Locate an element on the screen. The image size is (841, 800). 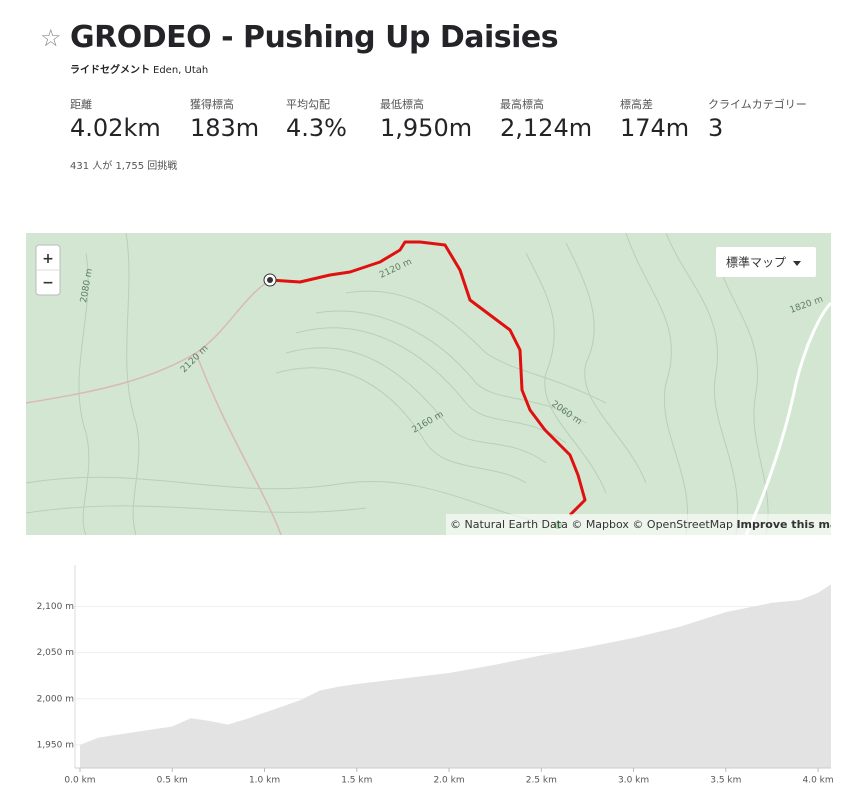
stat-label: 距離 is located at coordinates (81, 104).